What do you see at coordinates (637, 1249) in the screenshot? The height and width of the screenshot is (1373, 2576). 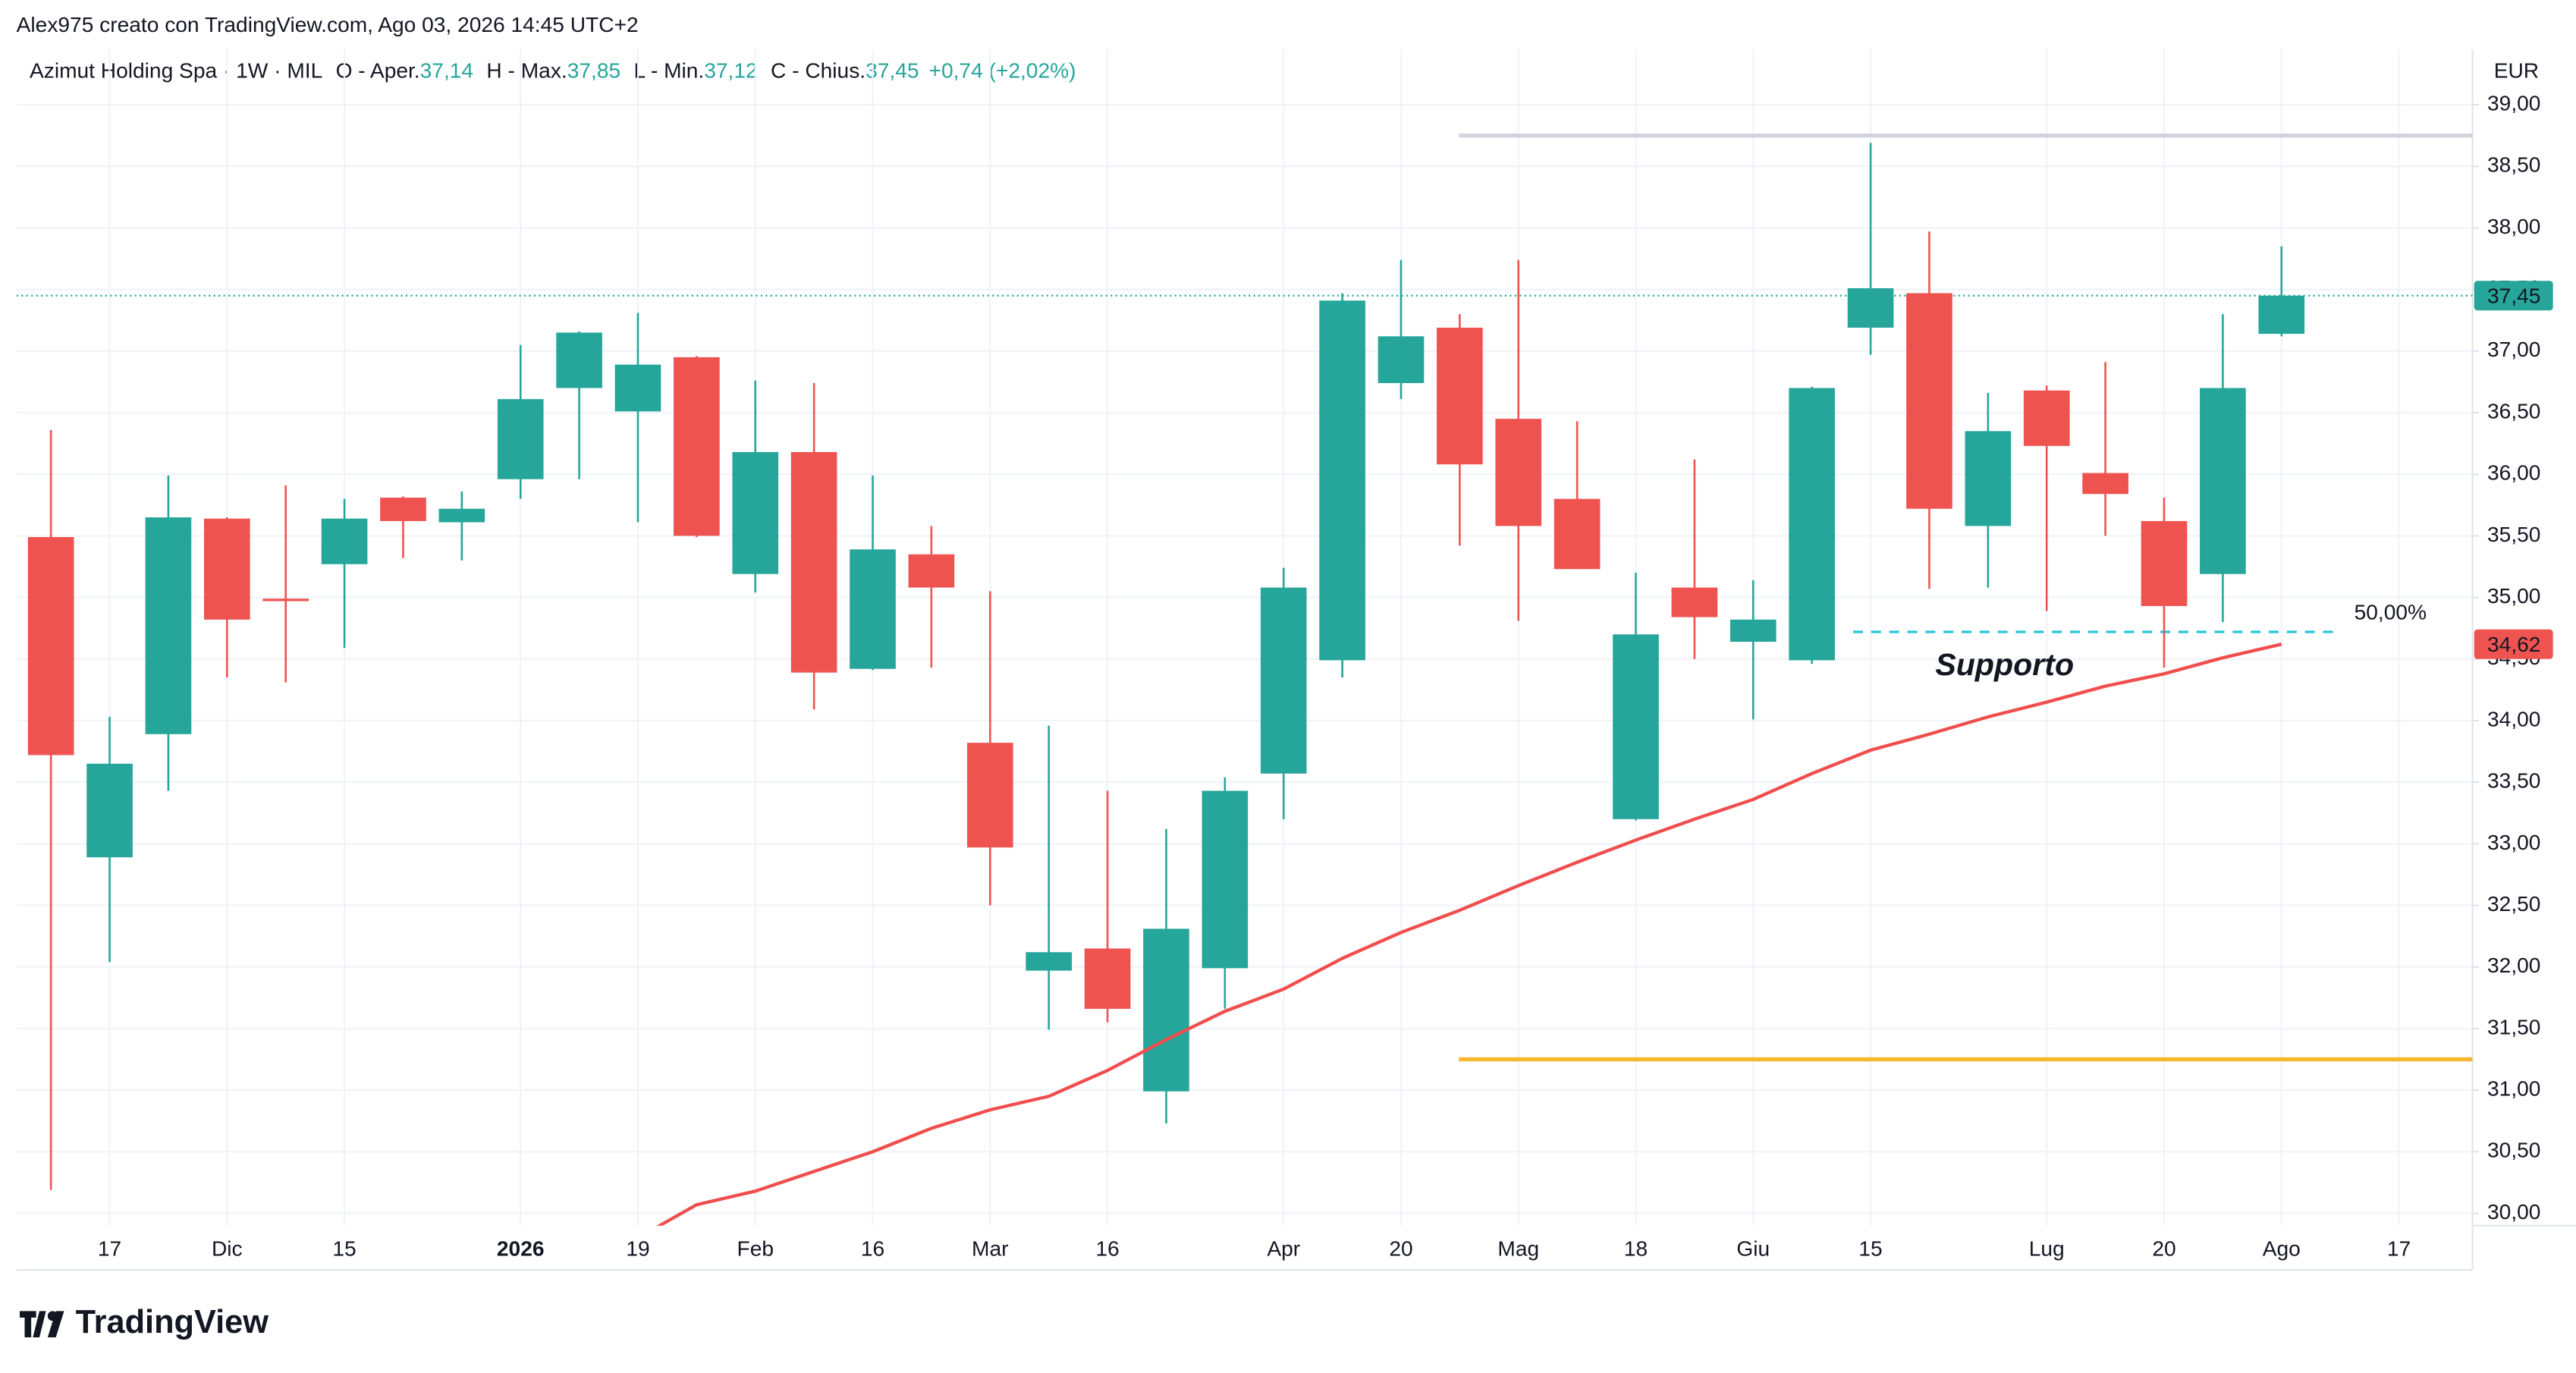 I see `x-tick-label: 19` at bounding box center [637, 1249].